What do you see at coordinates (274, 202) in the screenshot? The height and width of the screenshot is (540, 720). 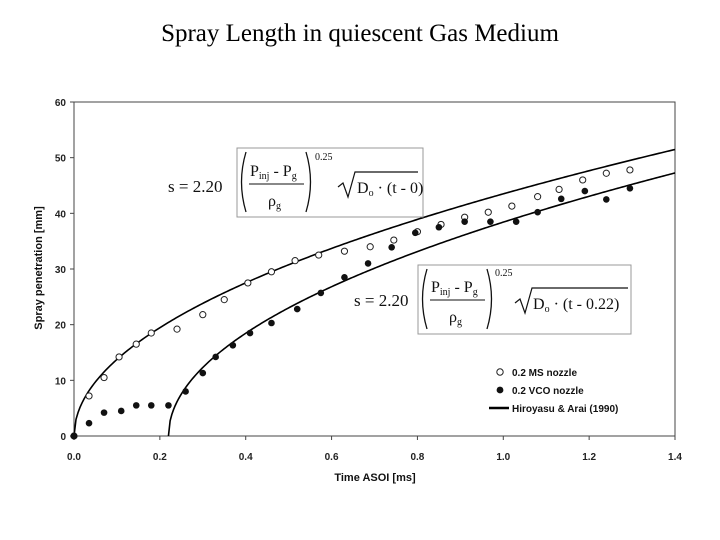 I see `equation-upper-denominator: ρg` at bounding box center [274, 202].